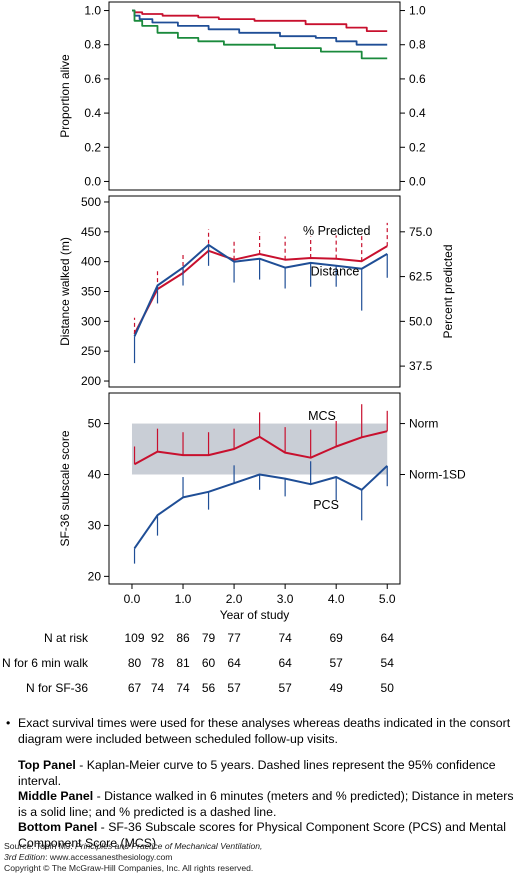  Describe the element at coordinates (91, 262) in the screenshot. I see `walk-ytick-label: 400` at that location.